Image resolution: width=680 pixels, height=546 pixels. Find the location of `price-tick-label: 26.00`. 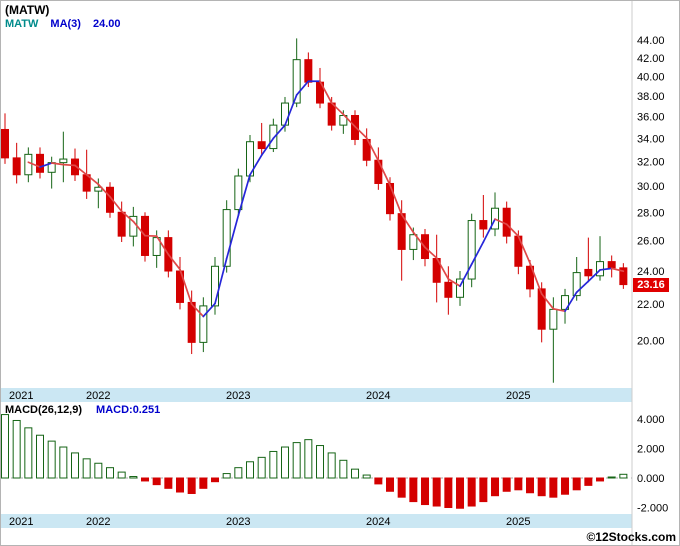

price-tick-label: 26.00 is located at coordinates (651, 242).